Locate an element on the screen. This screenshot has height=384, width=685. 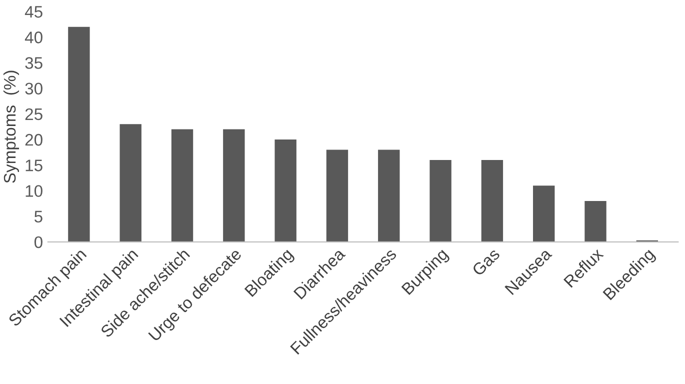
y-tick-label: 10 is located at coordinates (34, 191).